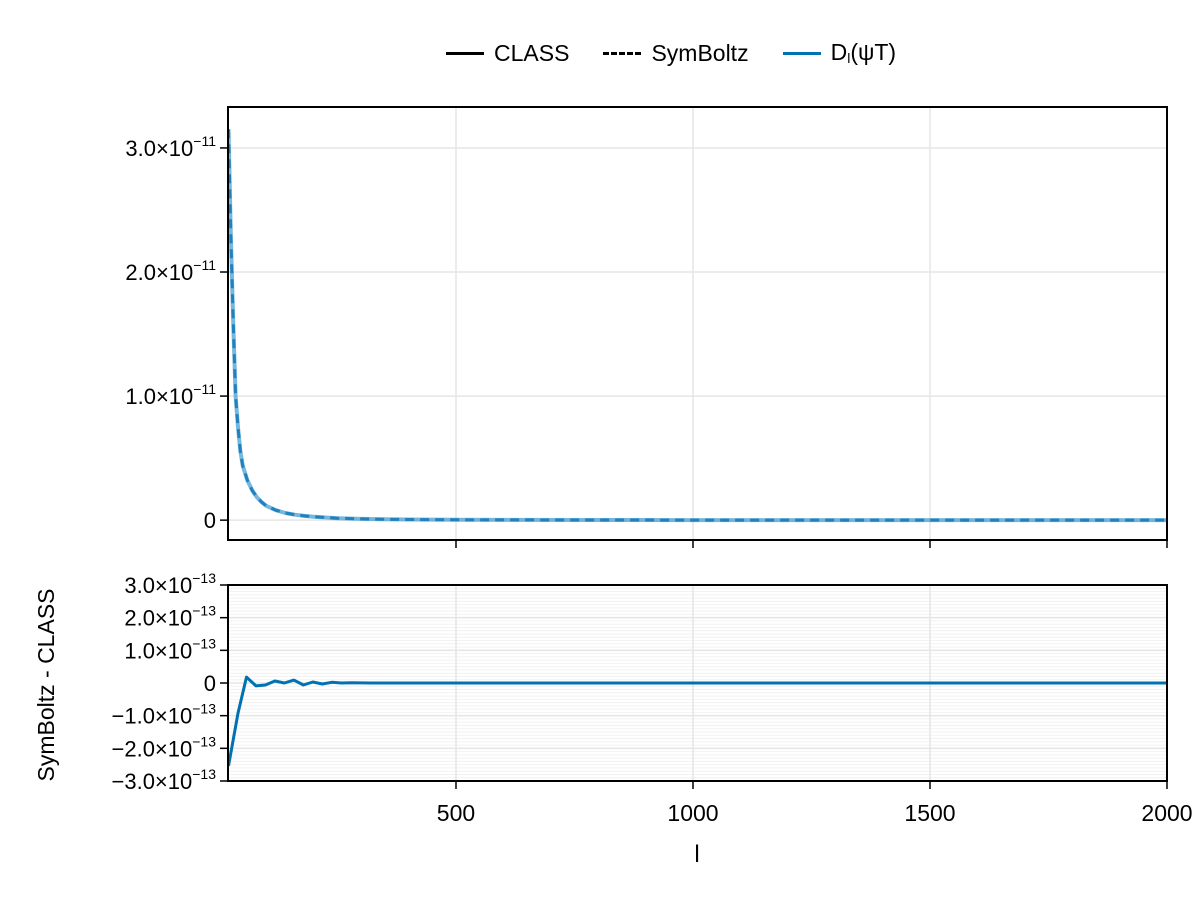  I want to click on y-tick-label: 2.0×10⁻¹¹, so click(170, 271).